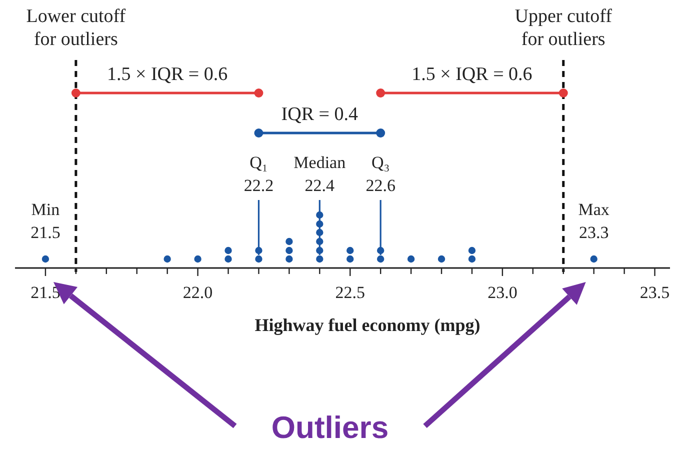  I want to click on ref-line-label: Median 22.4, so click(320, 174).